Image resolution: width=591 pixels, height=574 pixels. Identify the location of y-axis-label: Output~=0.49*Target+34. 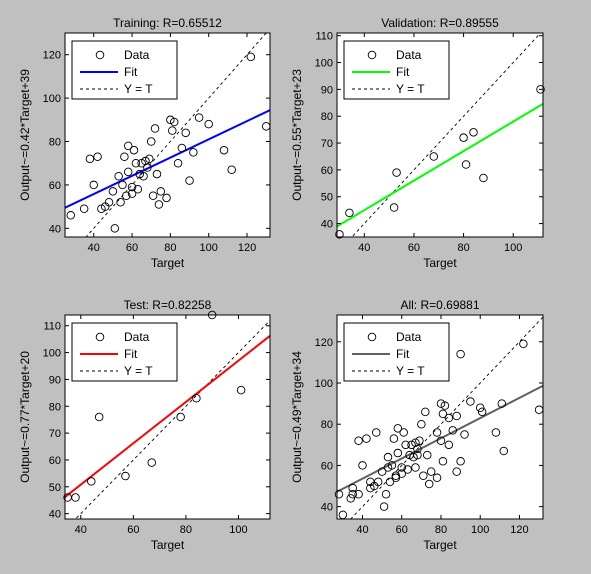
(297, 417).